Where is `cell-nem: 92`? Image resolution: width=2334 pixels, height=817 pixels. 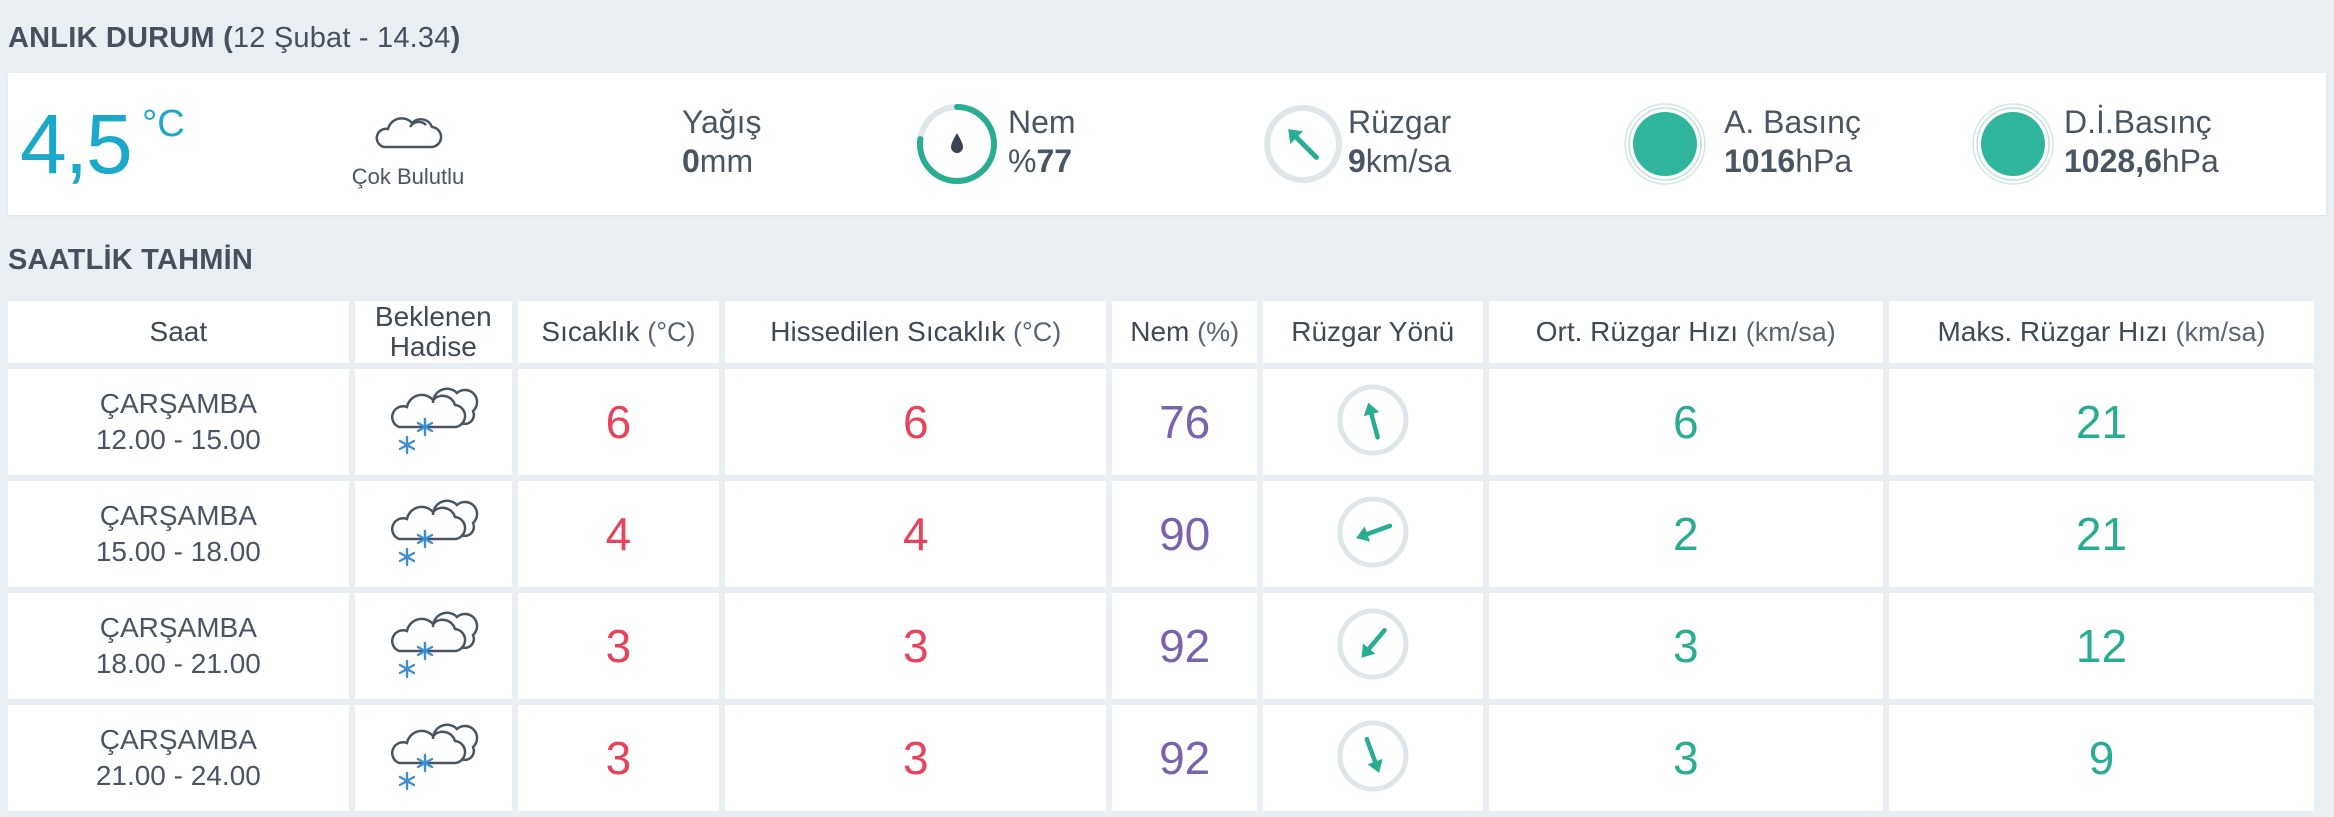
cell-nem: 92 is located at coordinates (1184, 758).